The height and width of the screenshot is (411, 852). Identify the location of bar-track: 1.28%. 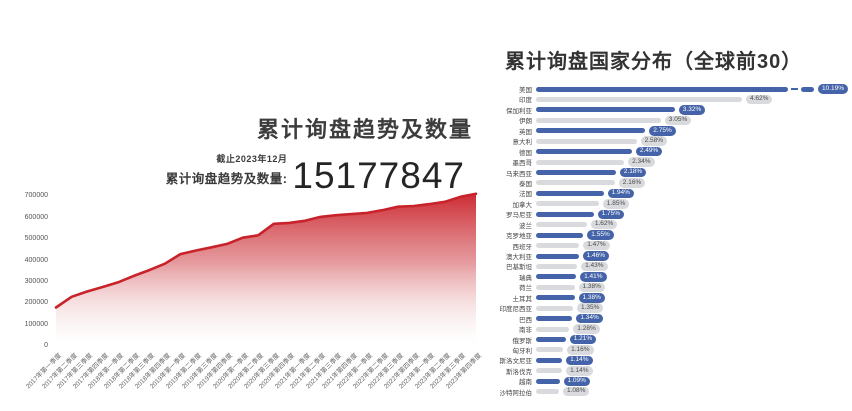
(693, 329).